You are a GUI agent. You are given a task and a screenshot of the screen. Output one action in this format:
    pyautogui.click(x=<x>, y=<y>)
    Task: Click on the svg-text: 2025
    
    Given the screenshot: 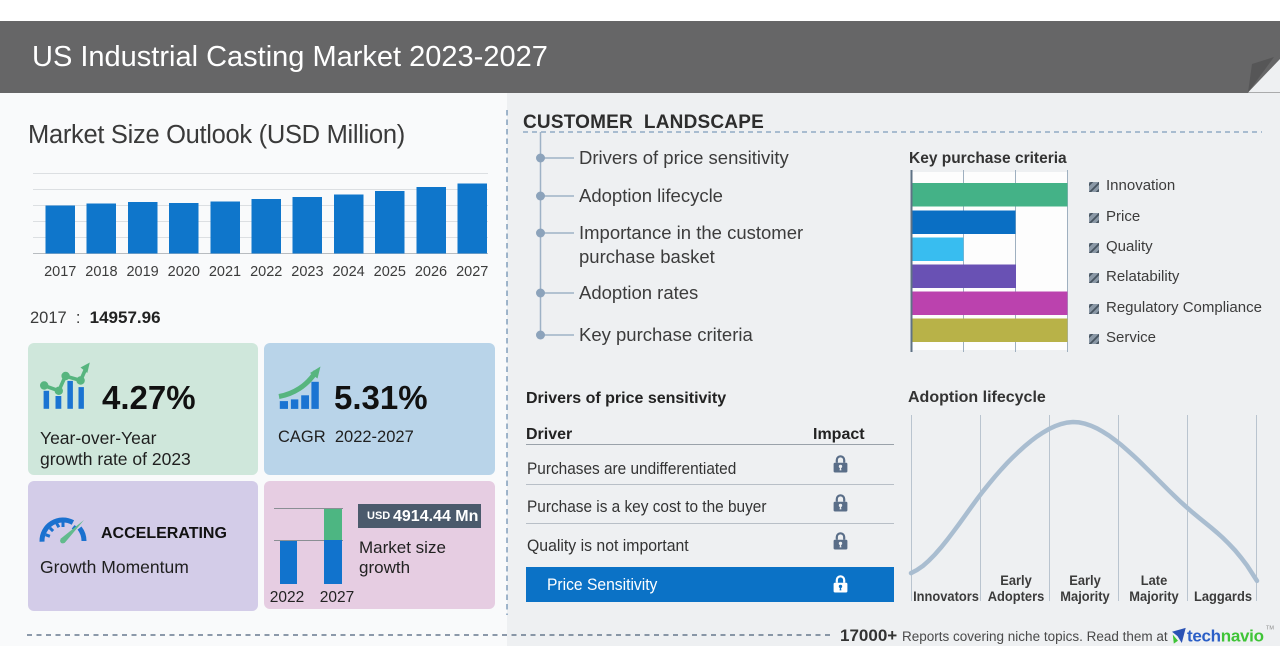 What is the action you would take?
    pyautogui.click(x=390, y=272)
    